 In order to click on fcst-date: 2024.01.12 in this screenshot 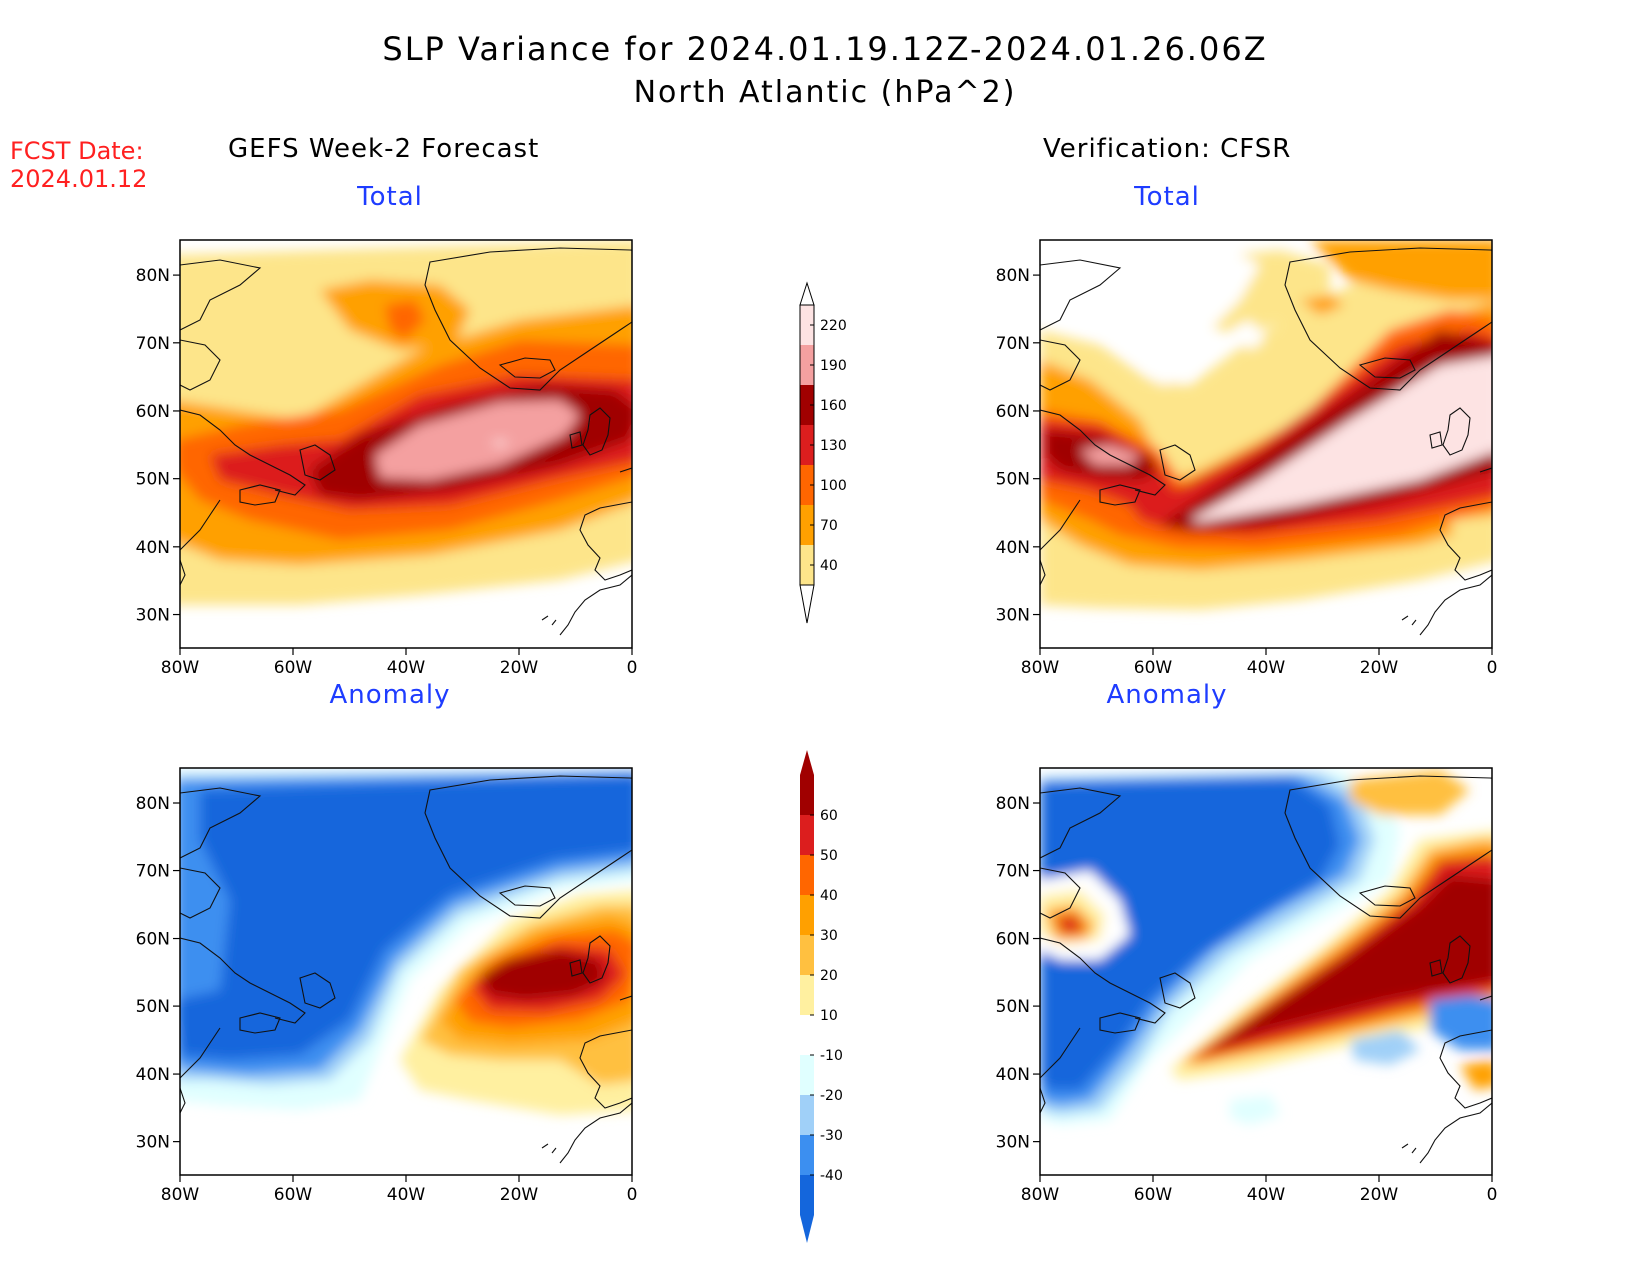, I will do `click(79, 179)`.